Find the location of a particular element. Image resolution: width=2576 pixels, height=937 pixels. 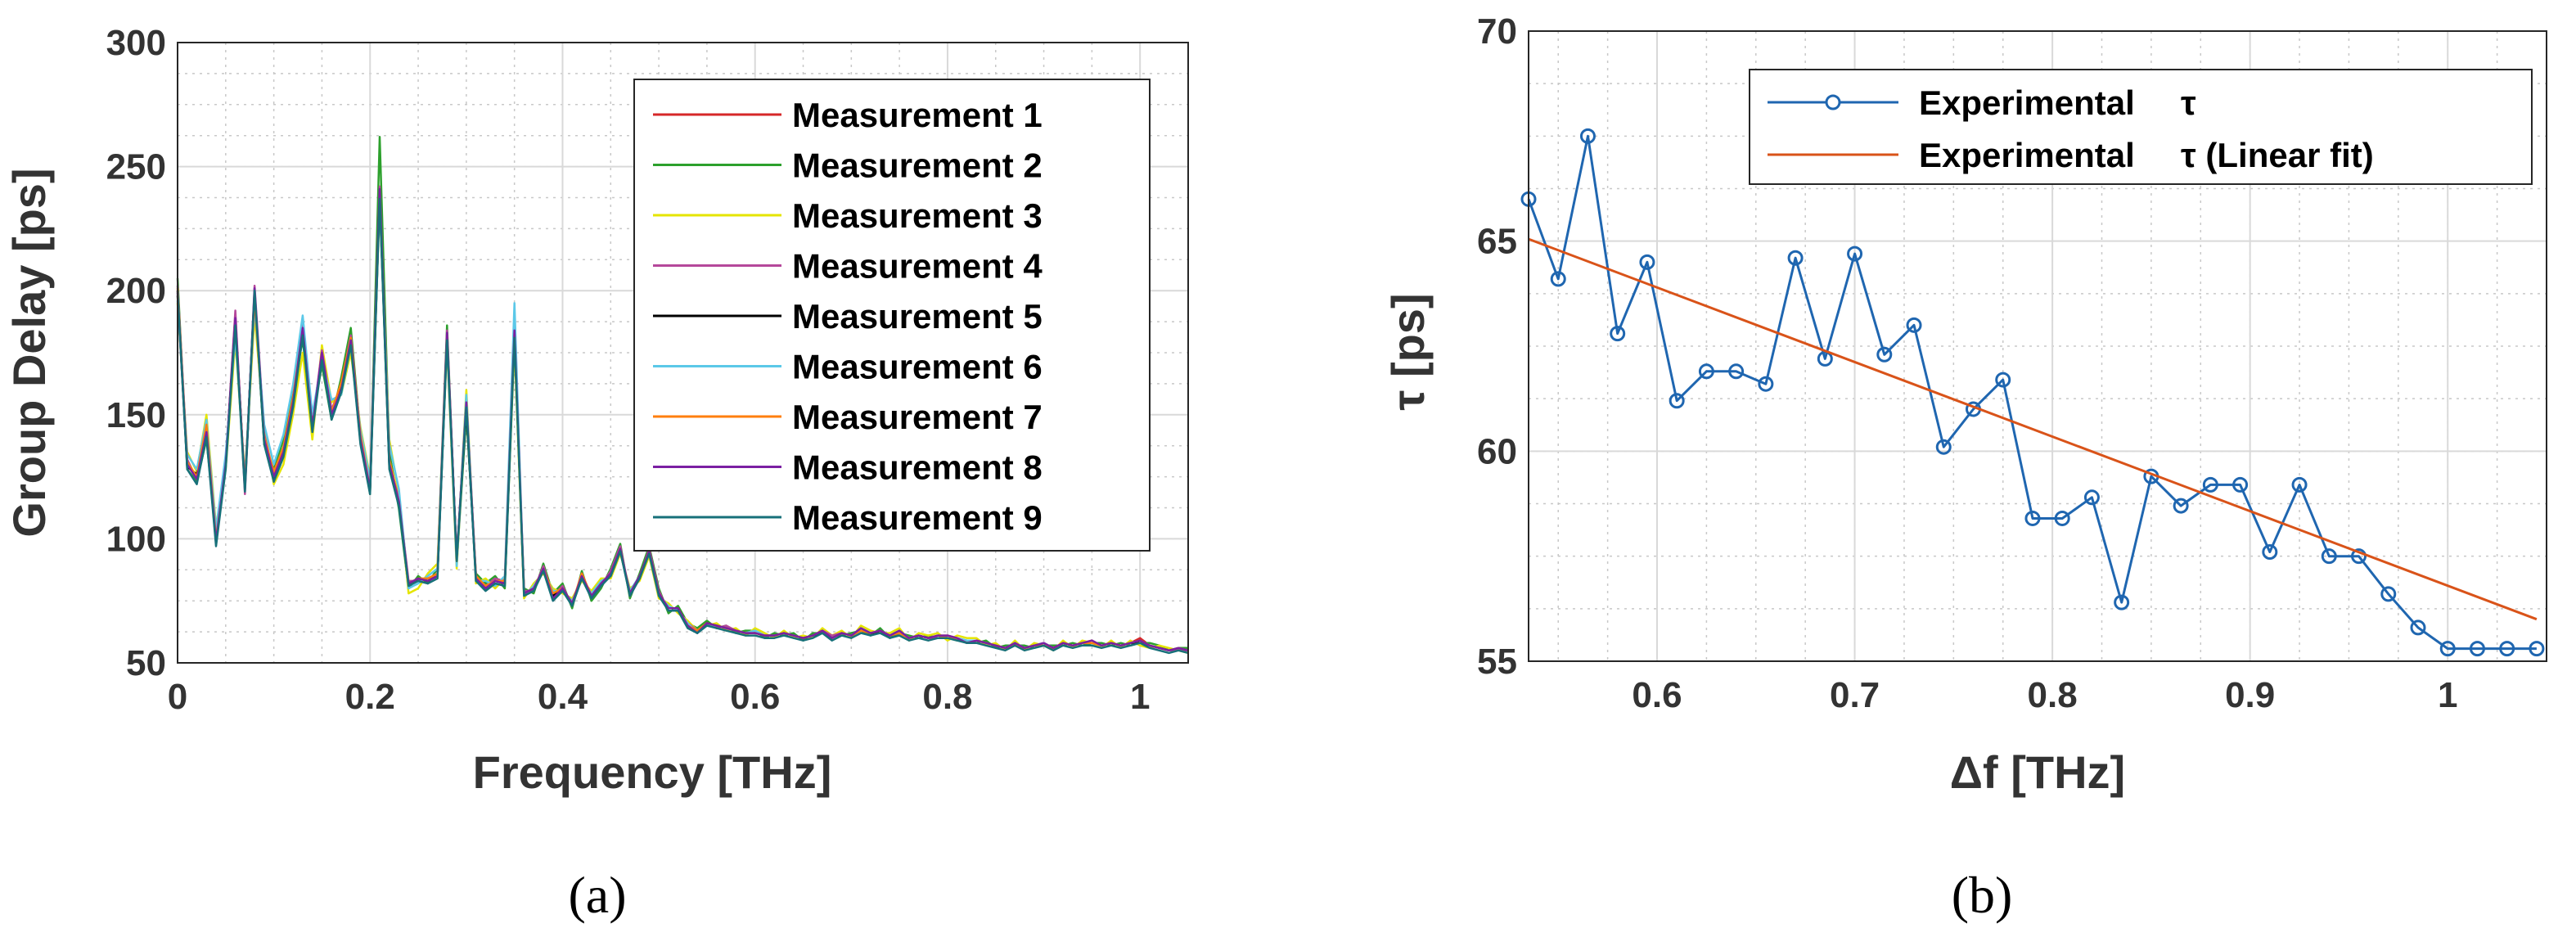

chart-b-x-axis-label: Δf [THz] is located at coordinates (2037, 772).